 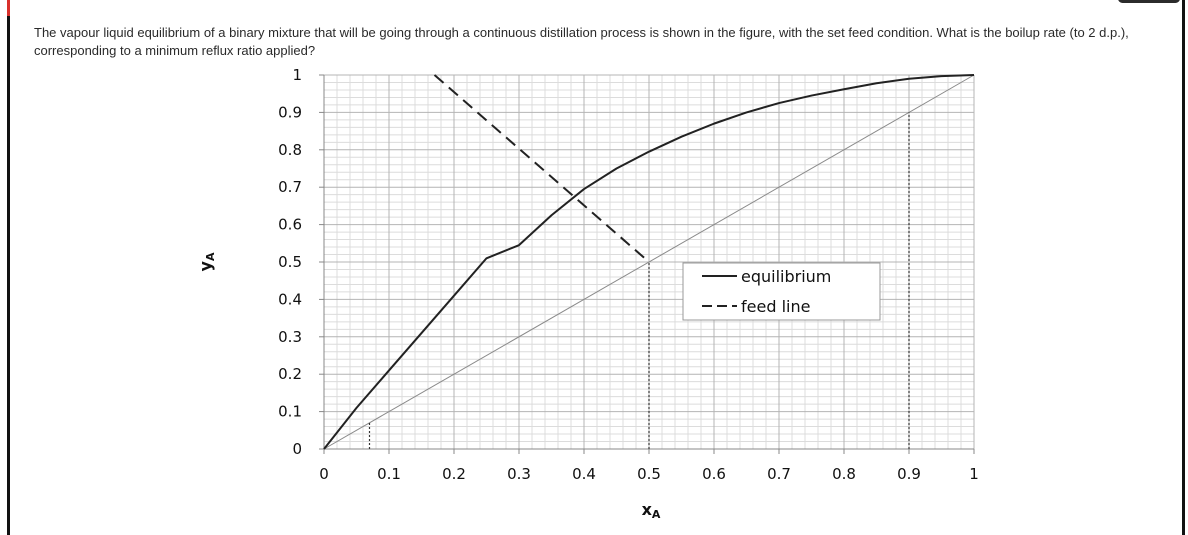 I want to click on y-tick-label: 0.2, so click(x=290, y=374).